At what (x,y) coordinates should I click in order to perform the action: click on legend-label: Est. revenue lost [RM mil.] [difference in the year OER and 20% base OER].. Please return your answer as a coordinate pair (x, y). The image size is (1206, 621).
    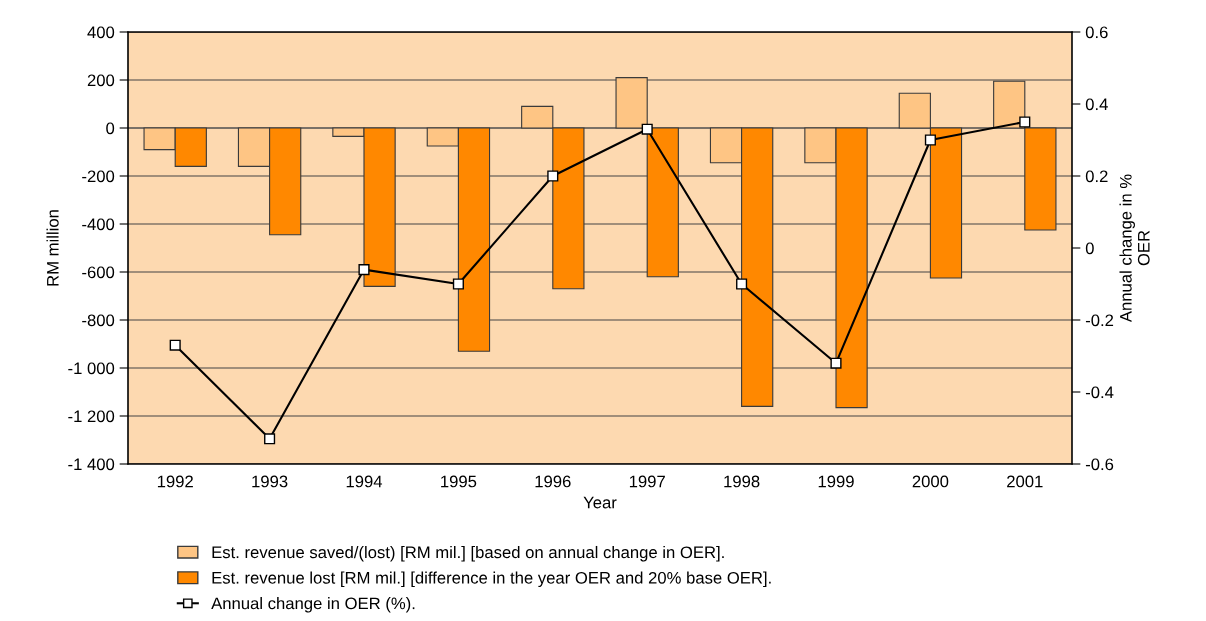
    Looking at the image, I should click on (491, 579).